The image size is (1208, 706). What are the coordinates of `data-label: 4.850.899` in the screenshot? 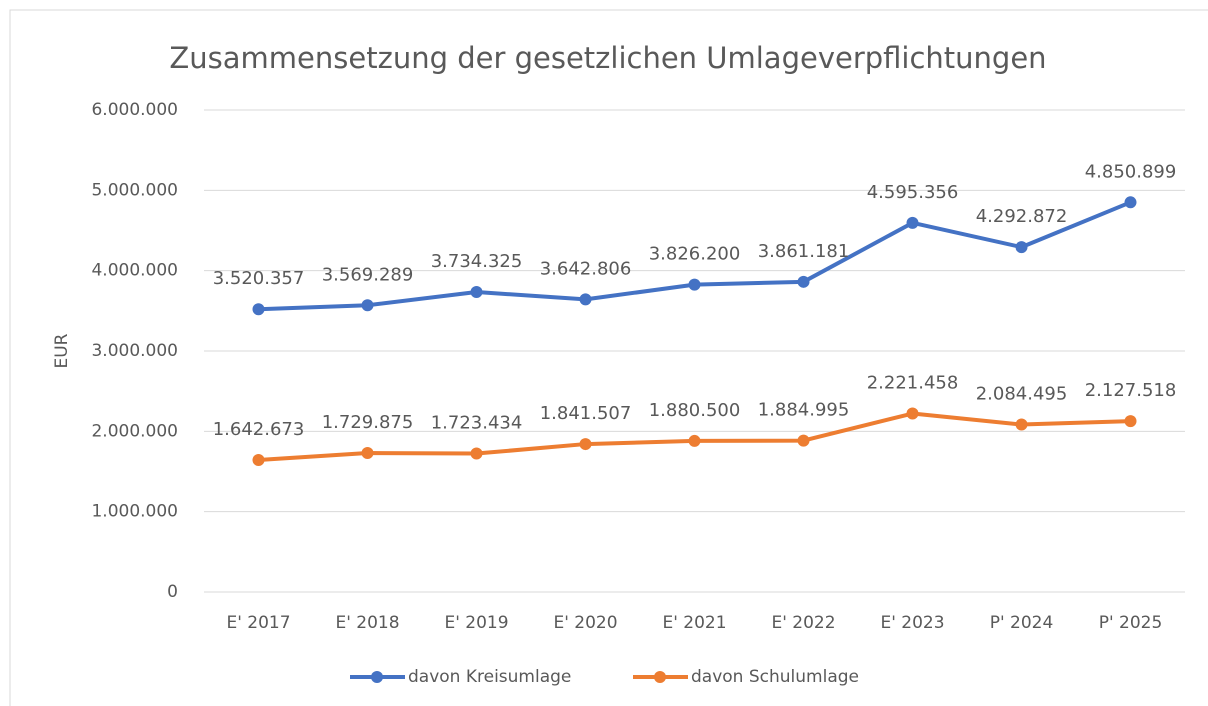 It's located at (1131, 171).